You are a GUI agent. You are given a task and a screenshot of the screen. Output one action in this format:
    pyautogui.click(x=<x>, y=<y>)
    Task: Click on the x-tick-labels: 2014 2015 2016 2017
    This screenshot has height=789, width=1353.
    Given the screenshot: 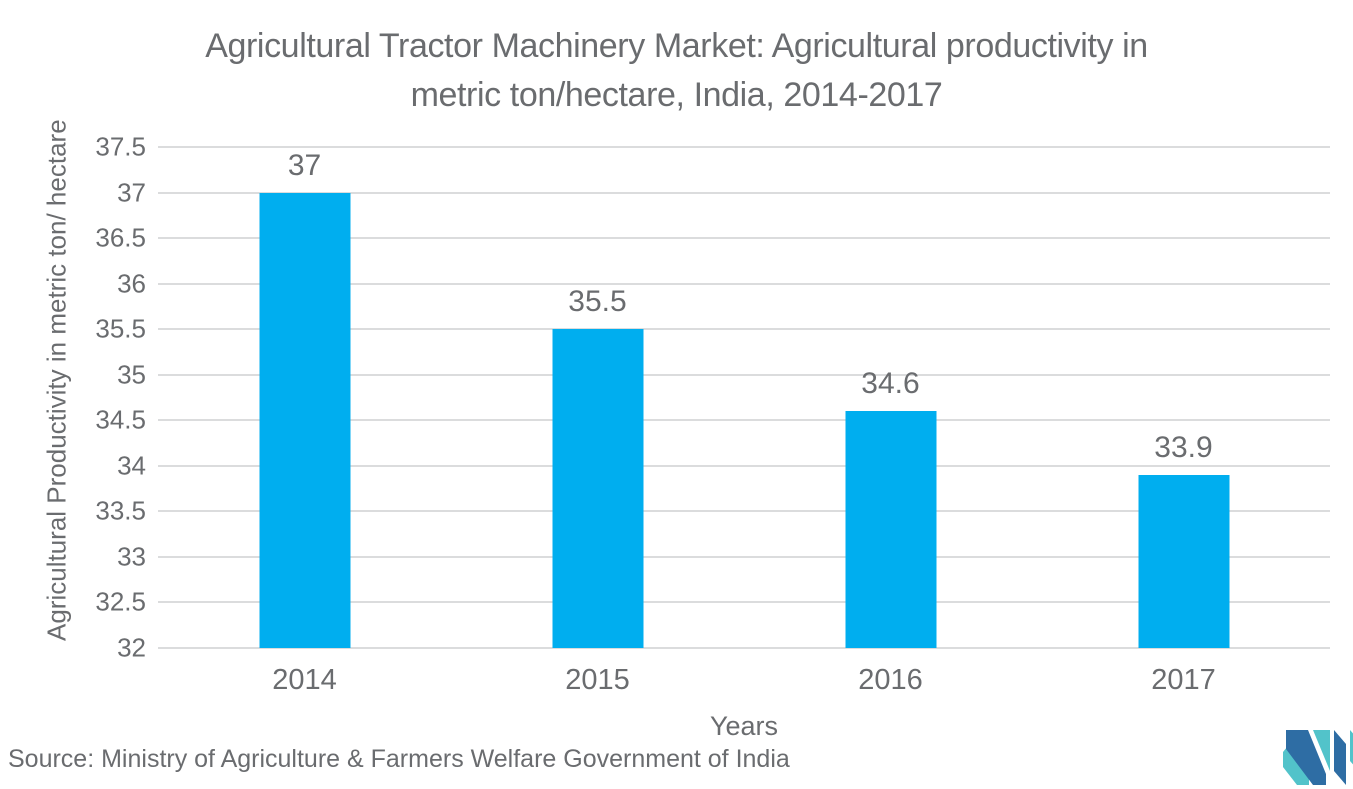 What is the action you would take?
    pyautogui.click(x=744, y=680)
    